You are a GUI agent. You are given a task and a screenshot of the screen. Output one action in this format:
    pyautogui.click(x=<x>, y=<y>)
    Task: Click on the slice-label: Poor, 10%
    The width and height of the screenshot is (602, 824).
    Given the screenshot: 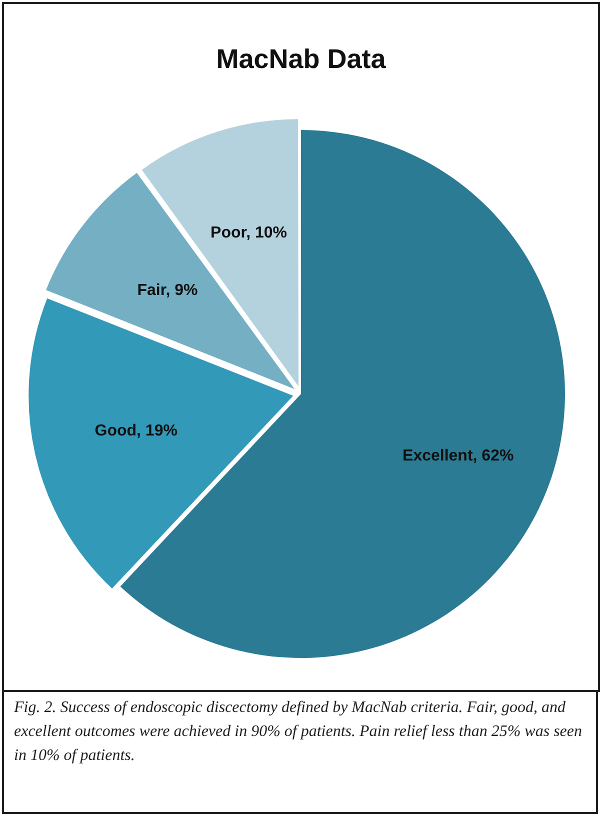 What is the action you would take?
    pyautogui.click(x=249, y=233)
    